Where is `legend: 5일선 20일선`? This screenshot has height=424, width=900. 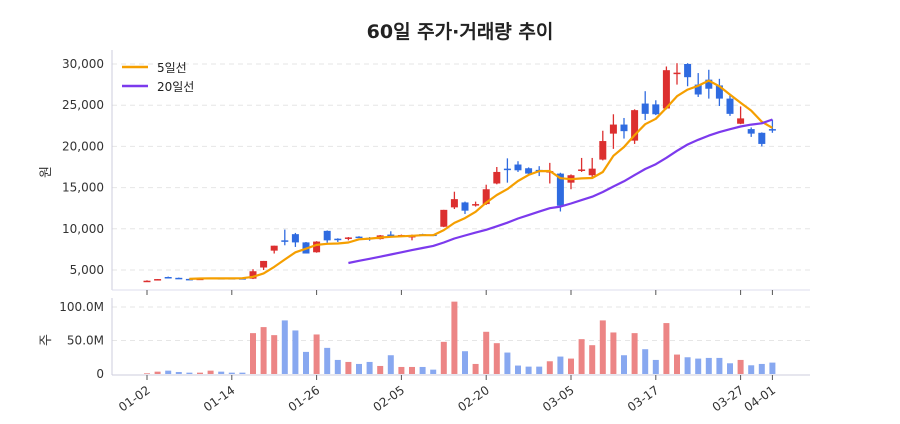 legend: 5일선 20일선 is located at coordinates (158, 77).